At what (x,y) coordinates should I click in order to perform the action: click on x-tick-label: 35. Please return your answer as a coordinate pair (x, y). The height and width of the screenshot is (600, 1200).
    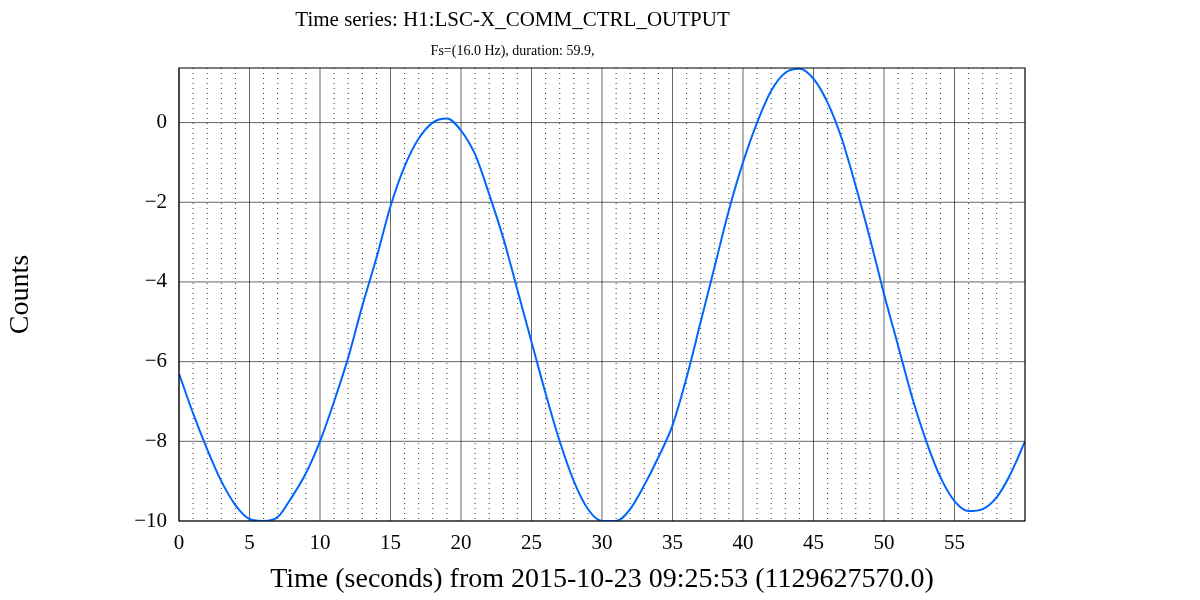
    Looking at the image, I should click on (672, 542).